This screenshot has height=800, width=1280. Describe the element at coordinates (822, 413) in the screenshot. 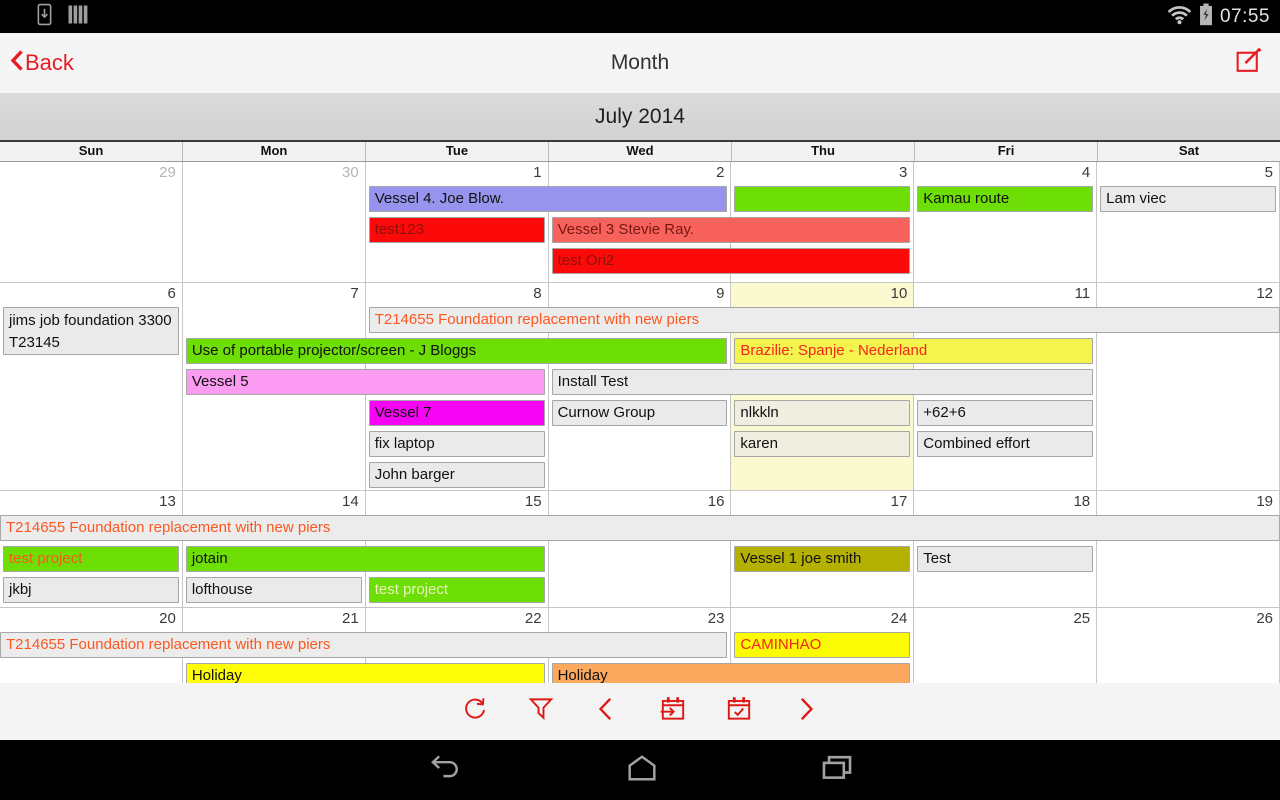

I see `event-bar: nlkkln` at that location.